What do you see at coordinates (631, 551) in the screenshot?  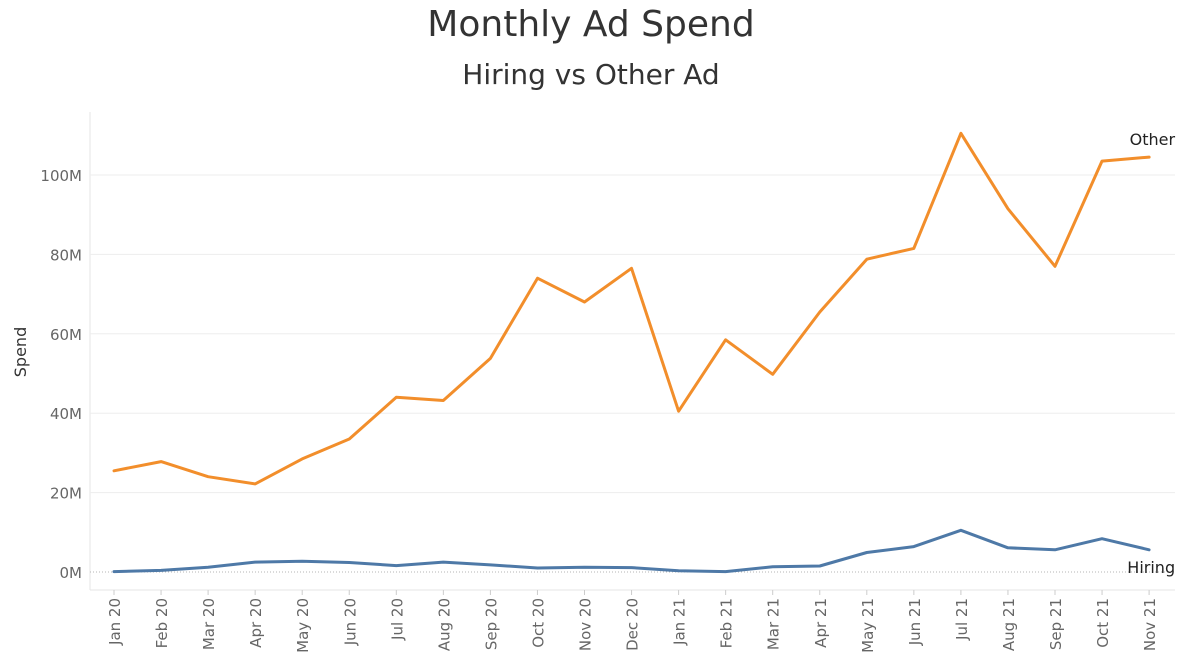 I see `series-line-hiring` at bounding box center [631, 551].